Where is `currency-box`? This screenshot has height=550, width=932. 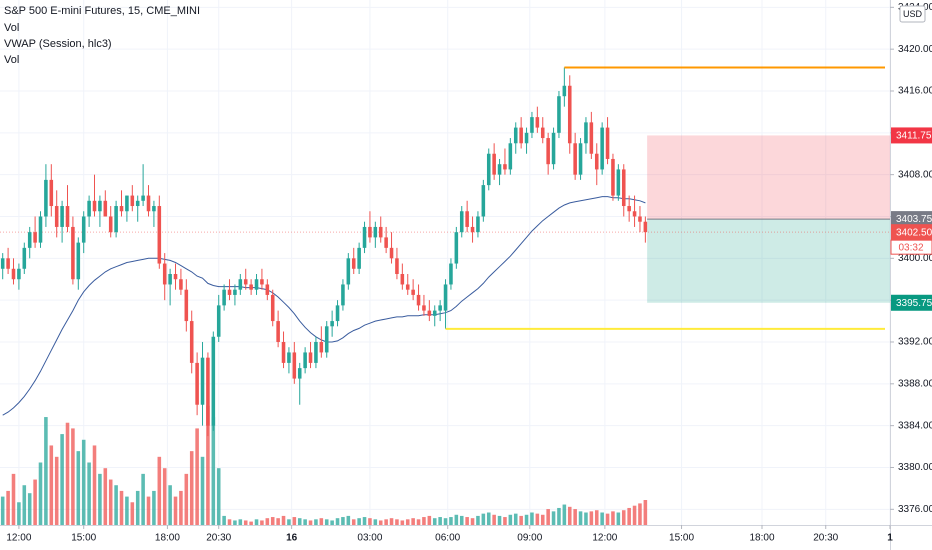 currency-box is located at coordinates (912, 14).